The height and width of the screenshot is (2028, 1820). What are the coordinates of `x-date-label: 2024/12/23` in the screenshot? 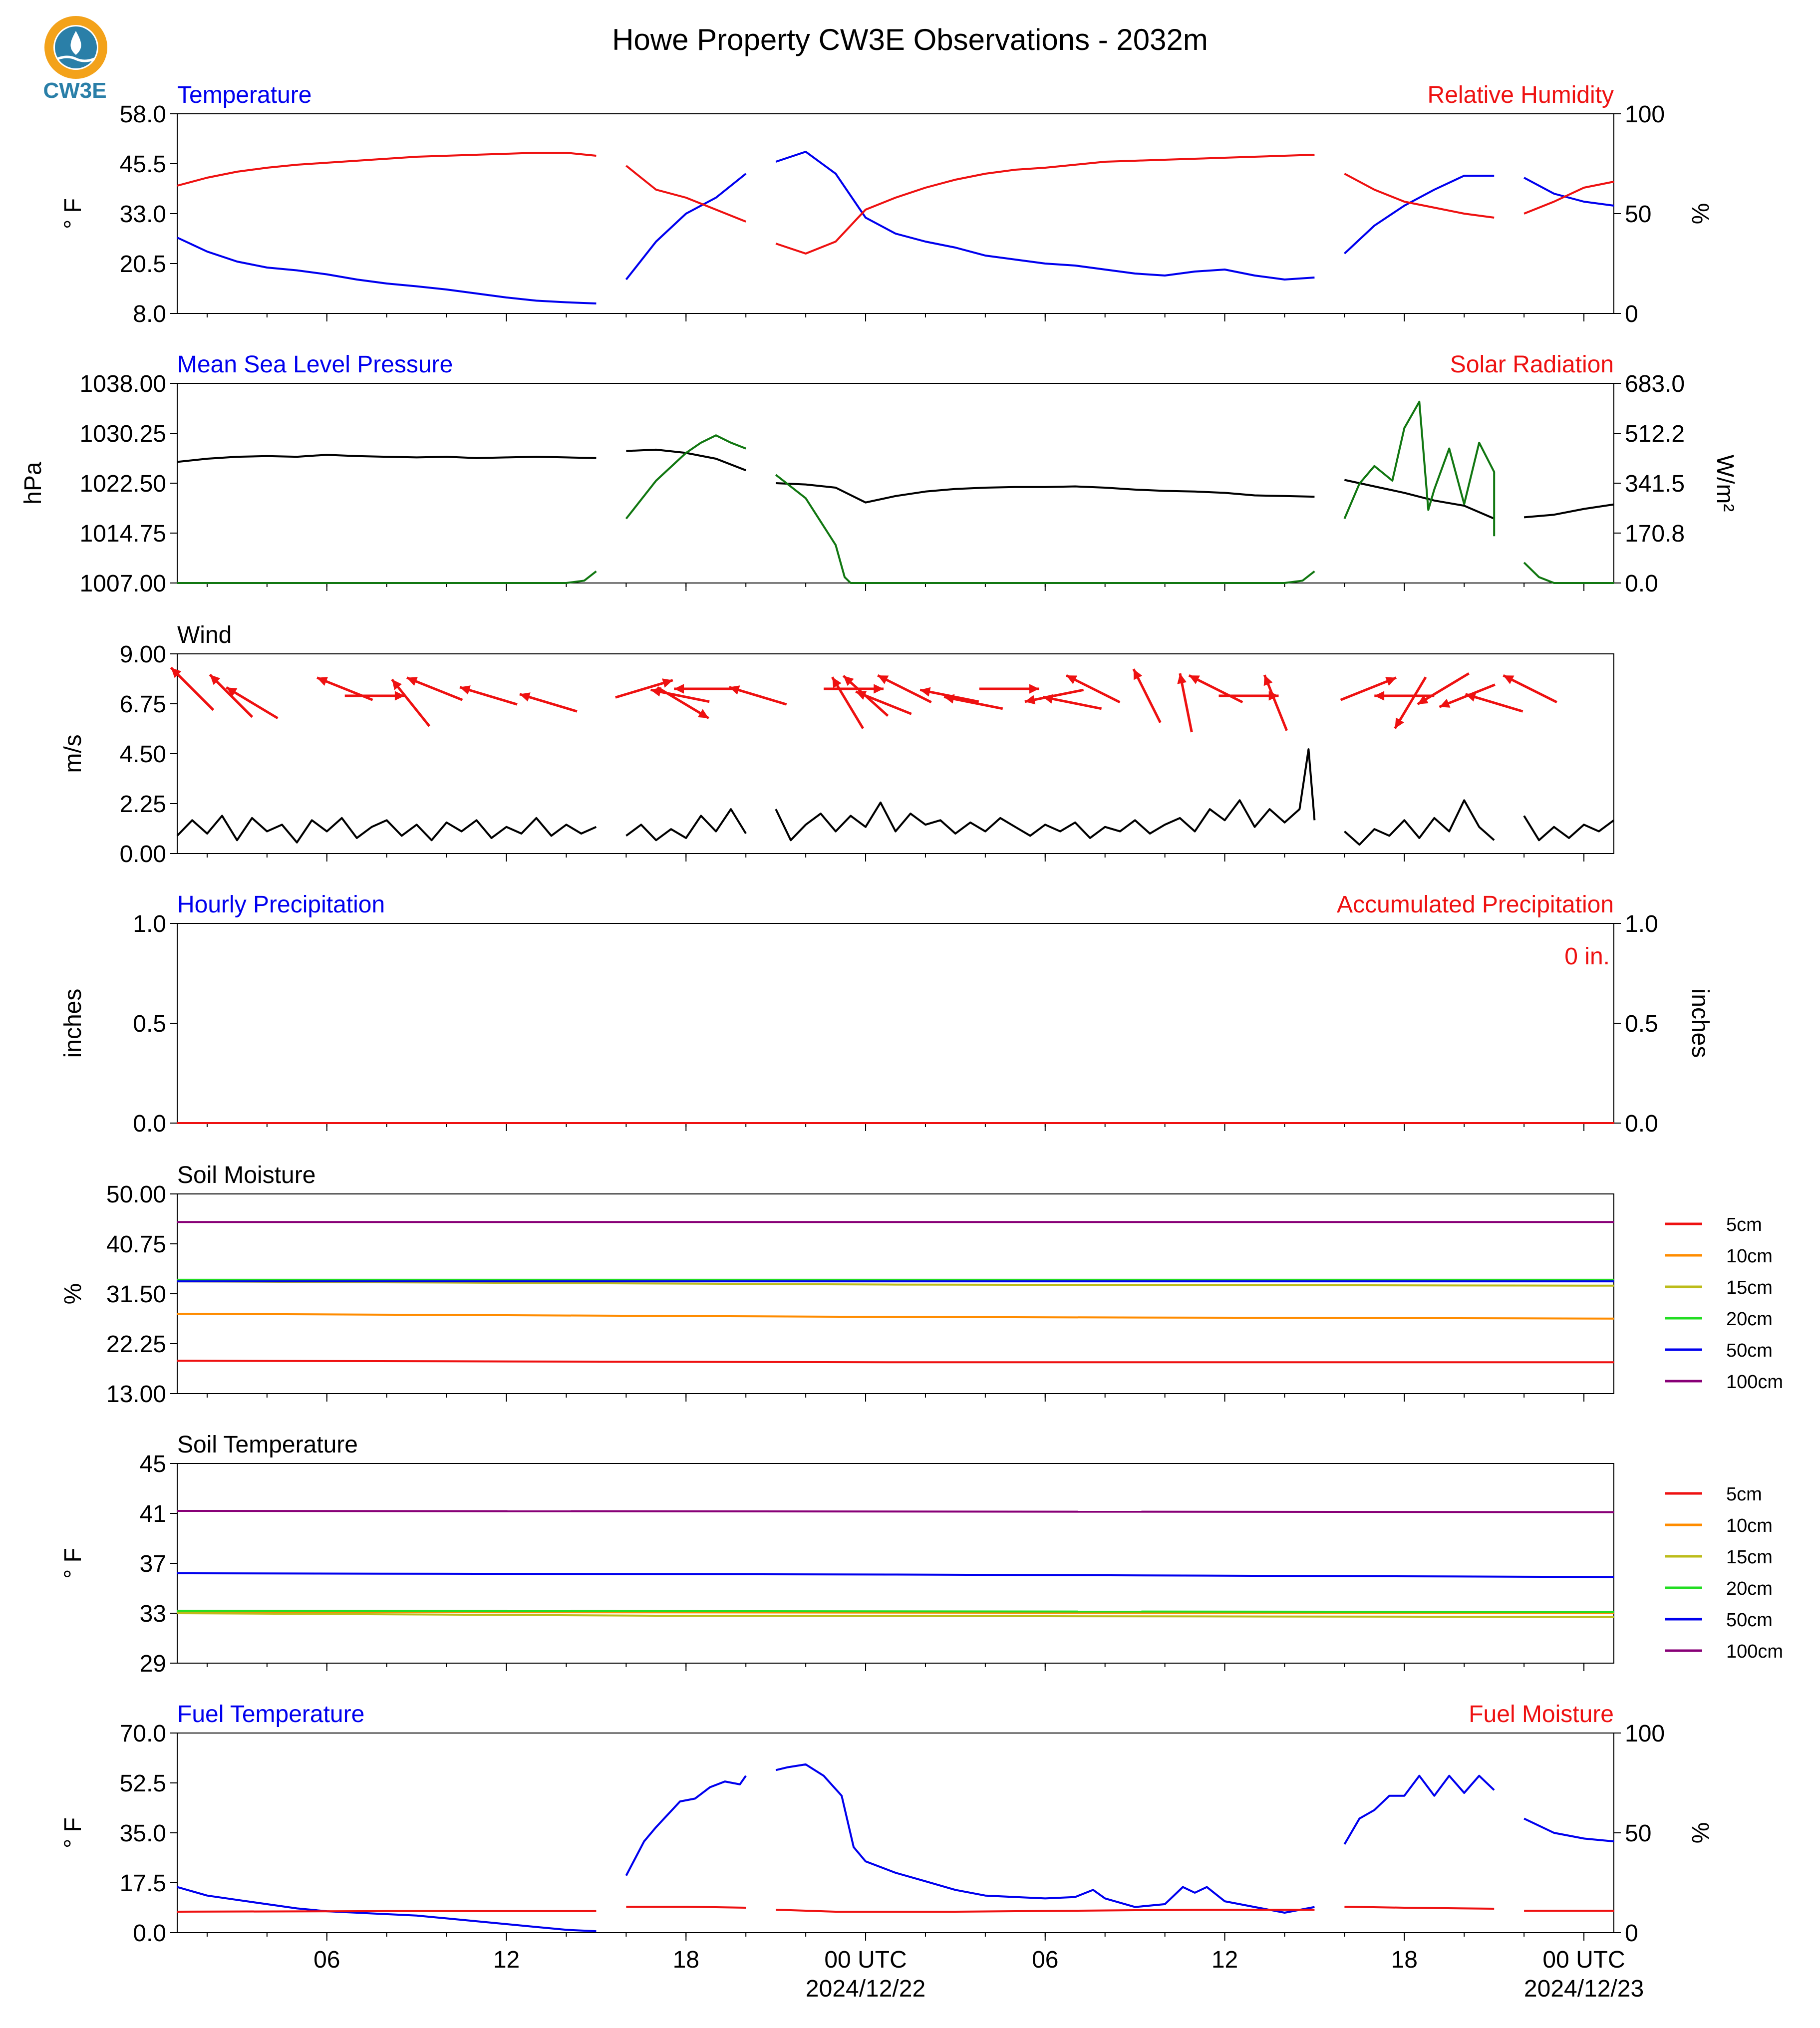 It's located at (1584, 1989).